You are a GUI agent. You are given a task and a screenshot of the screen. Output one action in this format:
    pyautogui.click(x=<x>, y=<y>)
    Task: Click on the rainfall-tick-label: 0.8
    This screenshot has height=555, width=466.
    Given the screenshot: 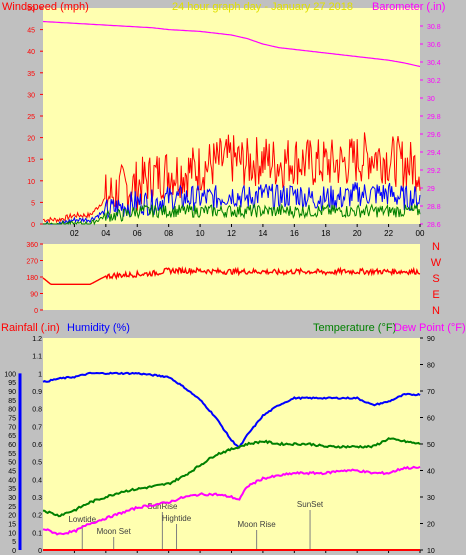 What is the action you would take?
    pyautogui.click(x=37, y=410)
    